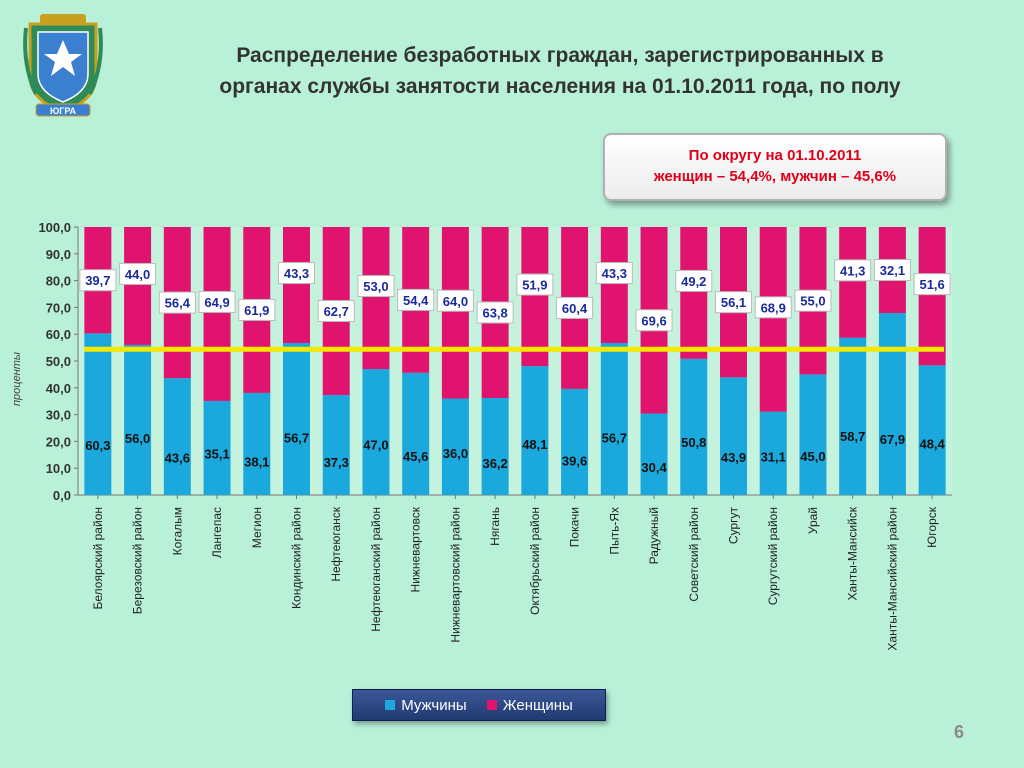 Image resolution: width=1024 pixels, height=768 pixels. I want to click on data-label-men: 60,3, so click(97, 445).